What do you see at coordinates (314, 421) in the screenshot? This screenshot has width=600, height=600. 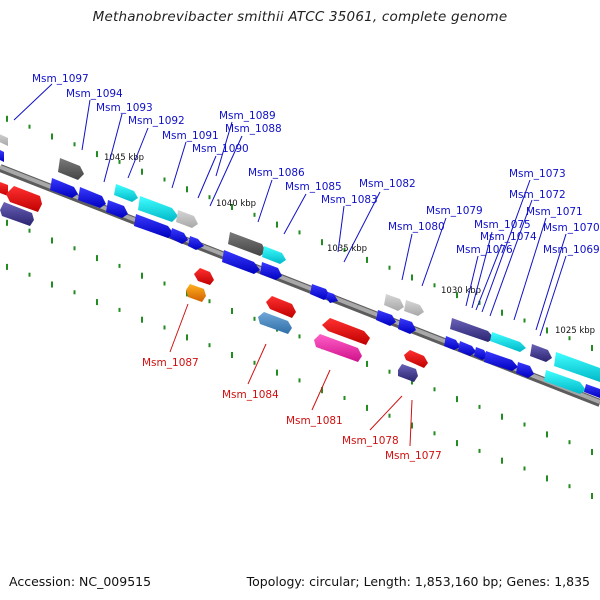 I see `gene-label: Msm_1081` at bounding box center [314, 421].